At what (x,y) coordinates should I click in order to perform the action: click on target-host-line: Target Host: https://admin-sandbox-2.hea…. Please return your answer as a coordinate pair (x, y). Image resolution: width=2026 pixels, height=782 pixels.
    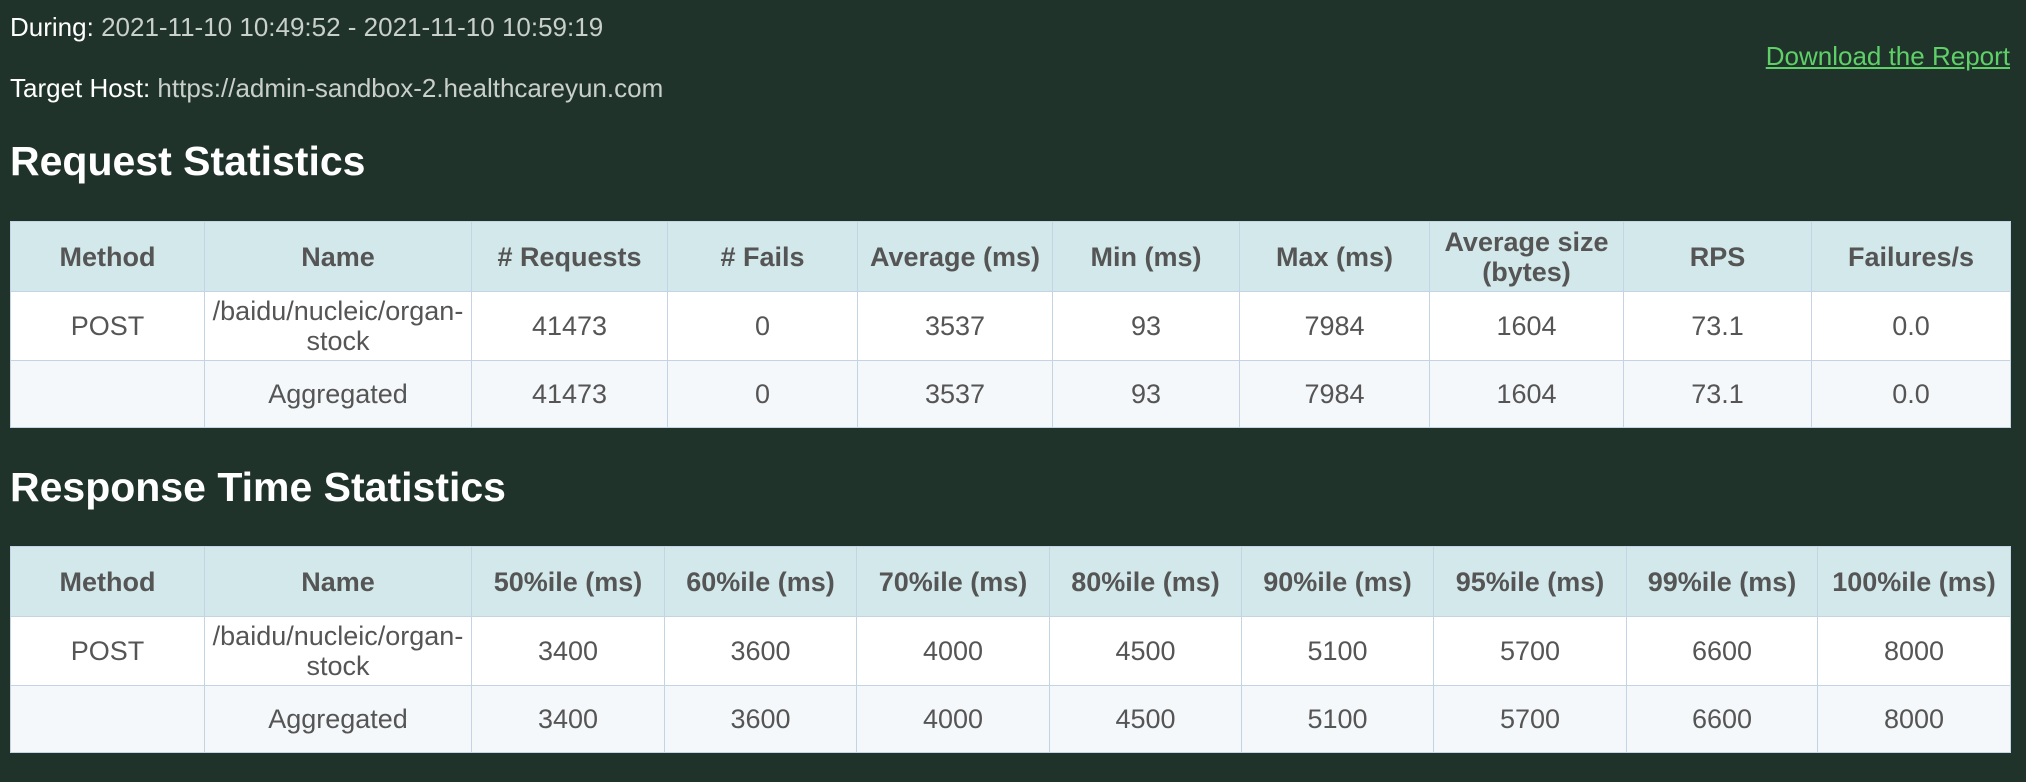
    Looking at the image, I should click on (336, 88).